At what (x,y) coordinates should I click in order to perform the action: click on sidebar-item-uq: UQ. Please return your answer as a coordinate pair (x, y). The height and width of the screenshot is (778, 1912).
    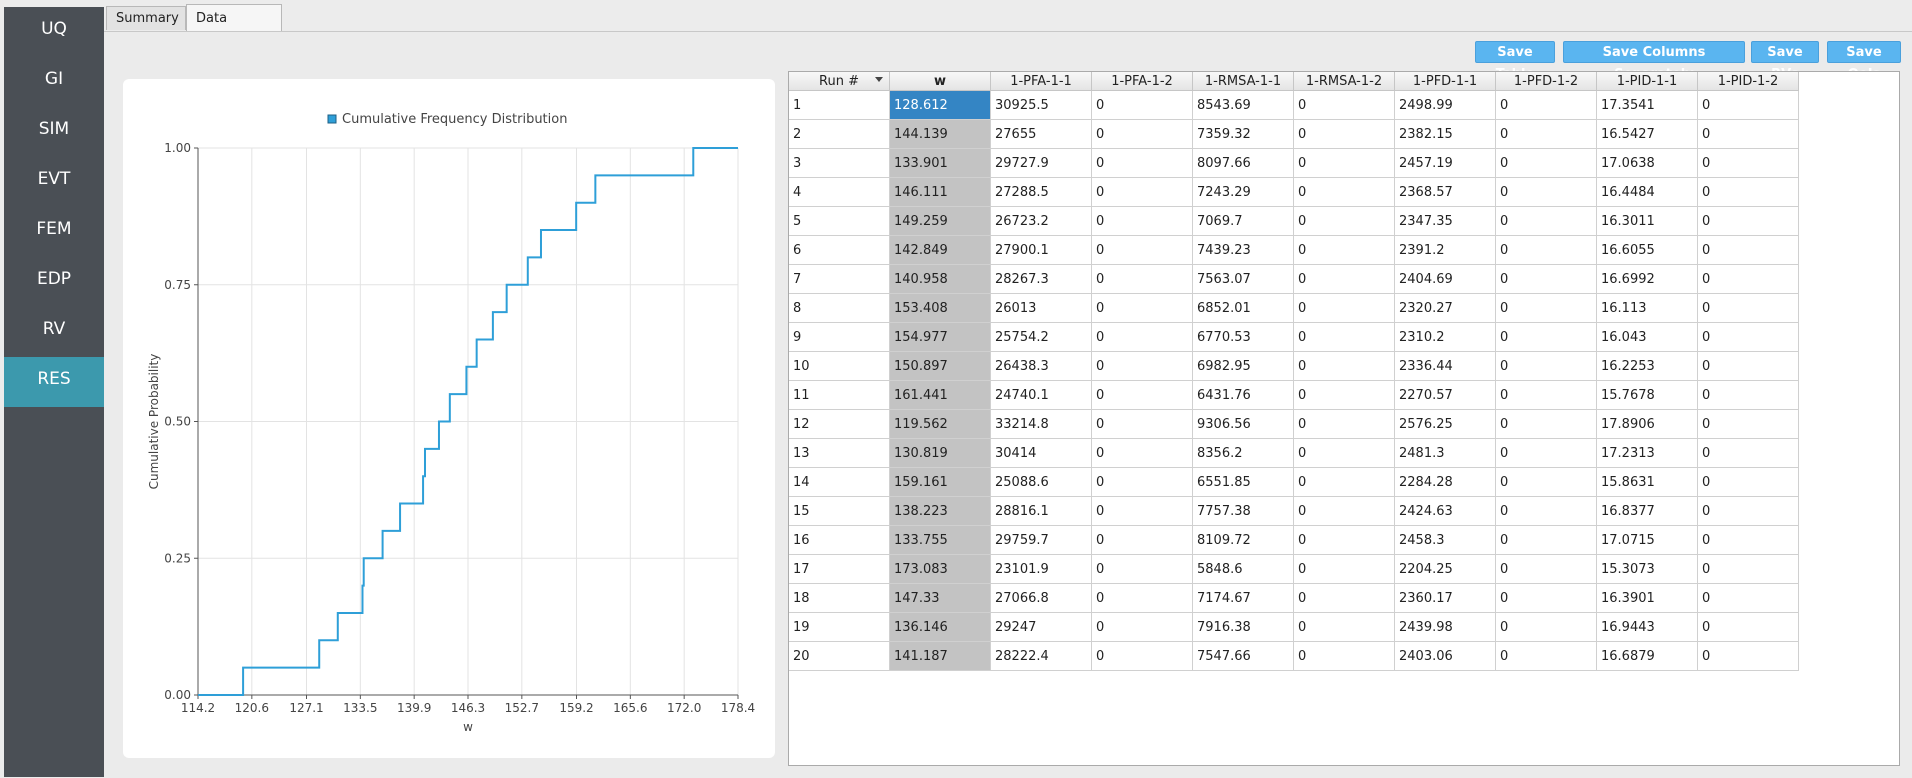
    Looking at the image, I should click on (54, 32).